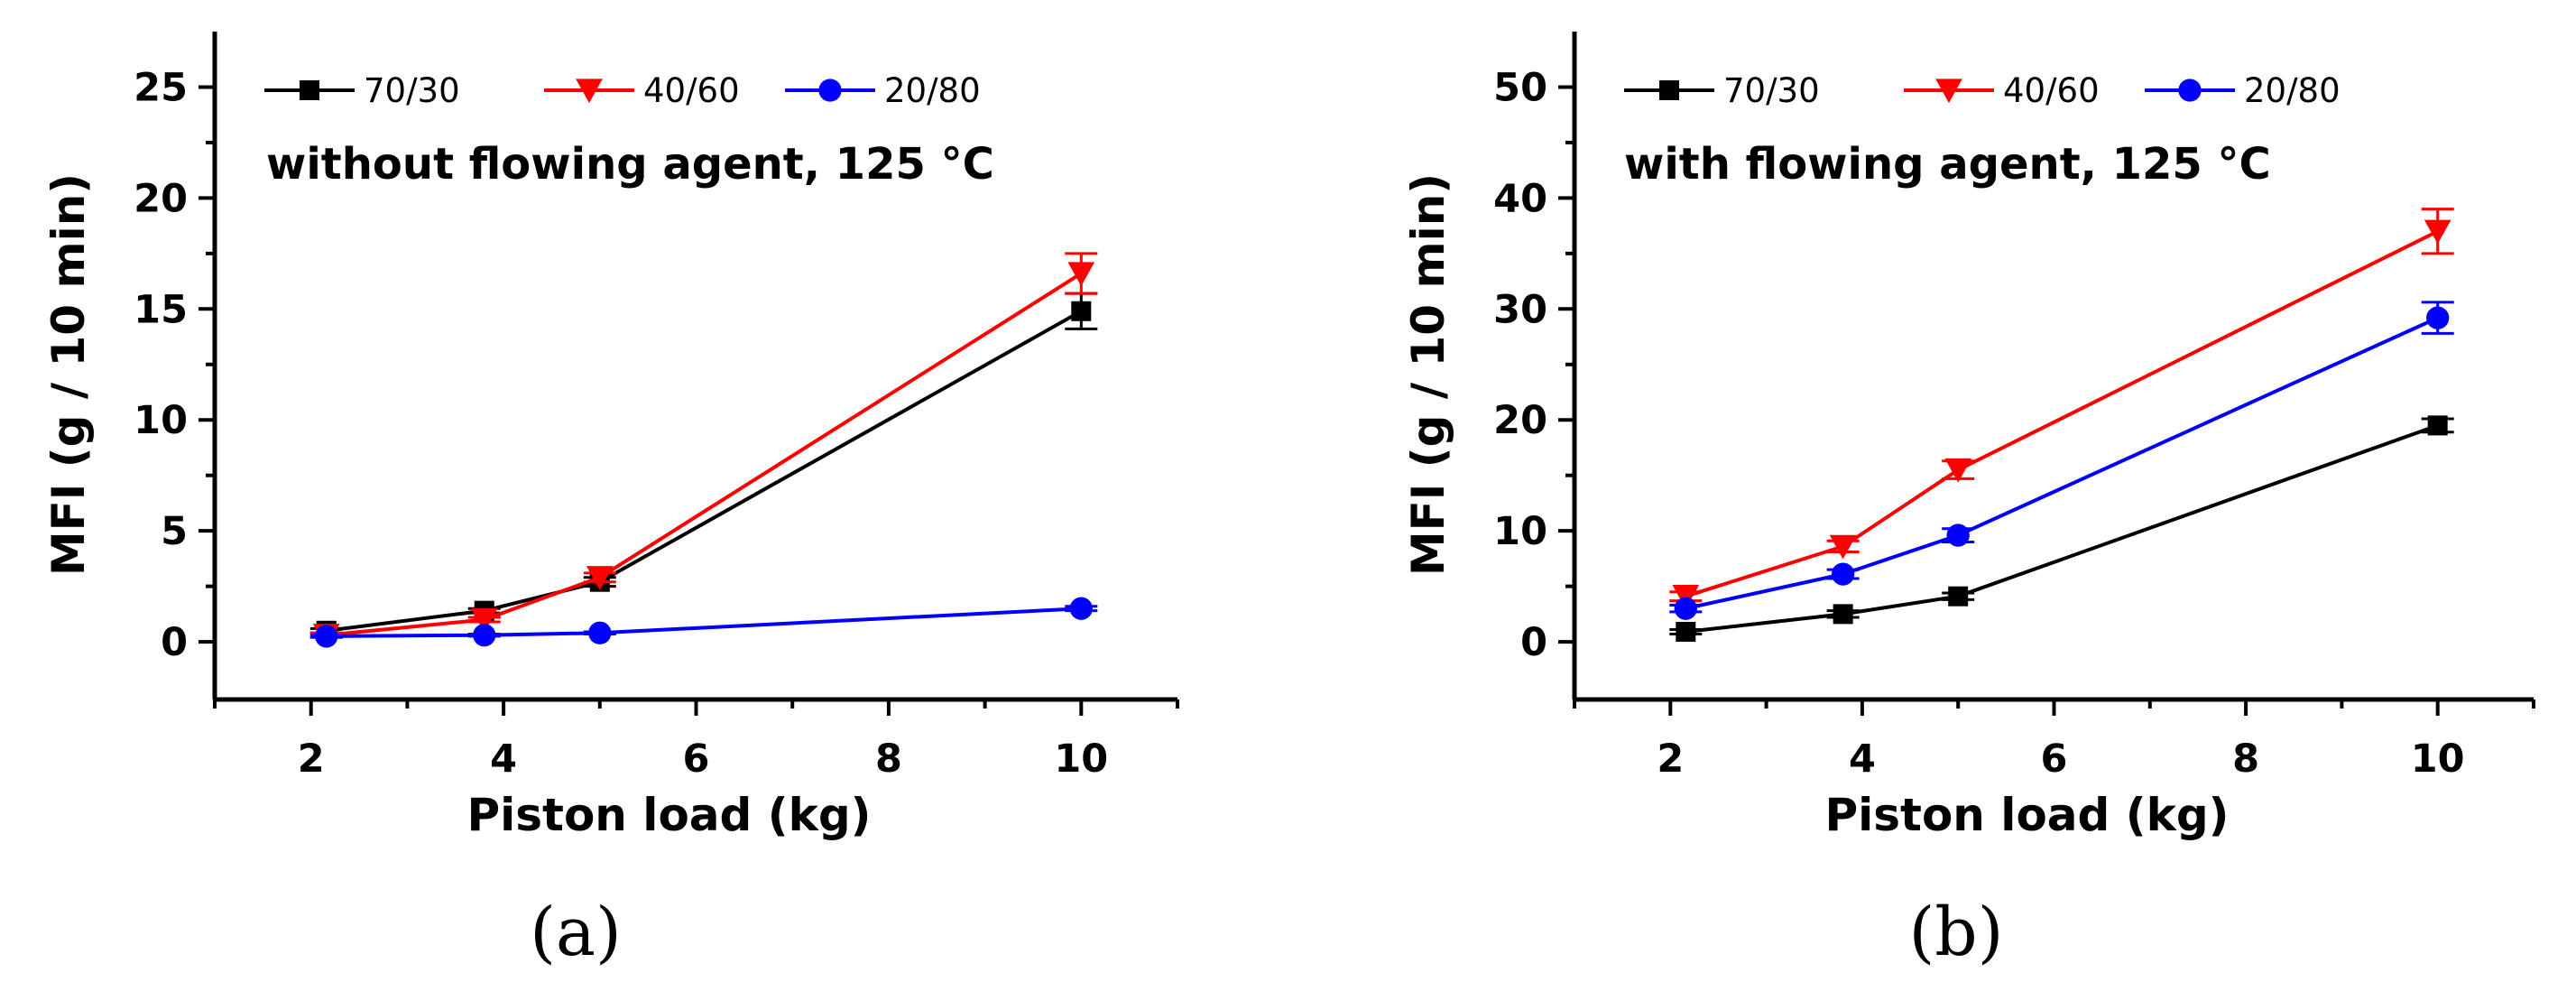  What do you see at coordinates (576, 933) in the screenshot?
I see `panel-caption: (a)` at bounding box center [576, 933].